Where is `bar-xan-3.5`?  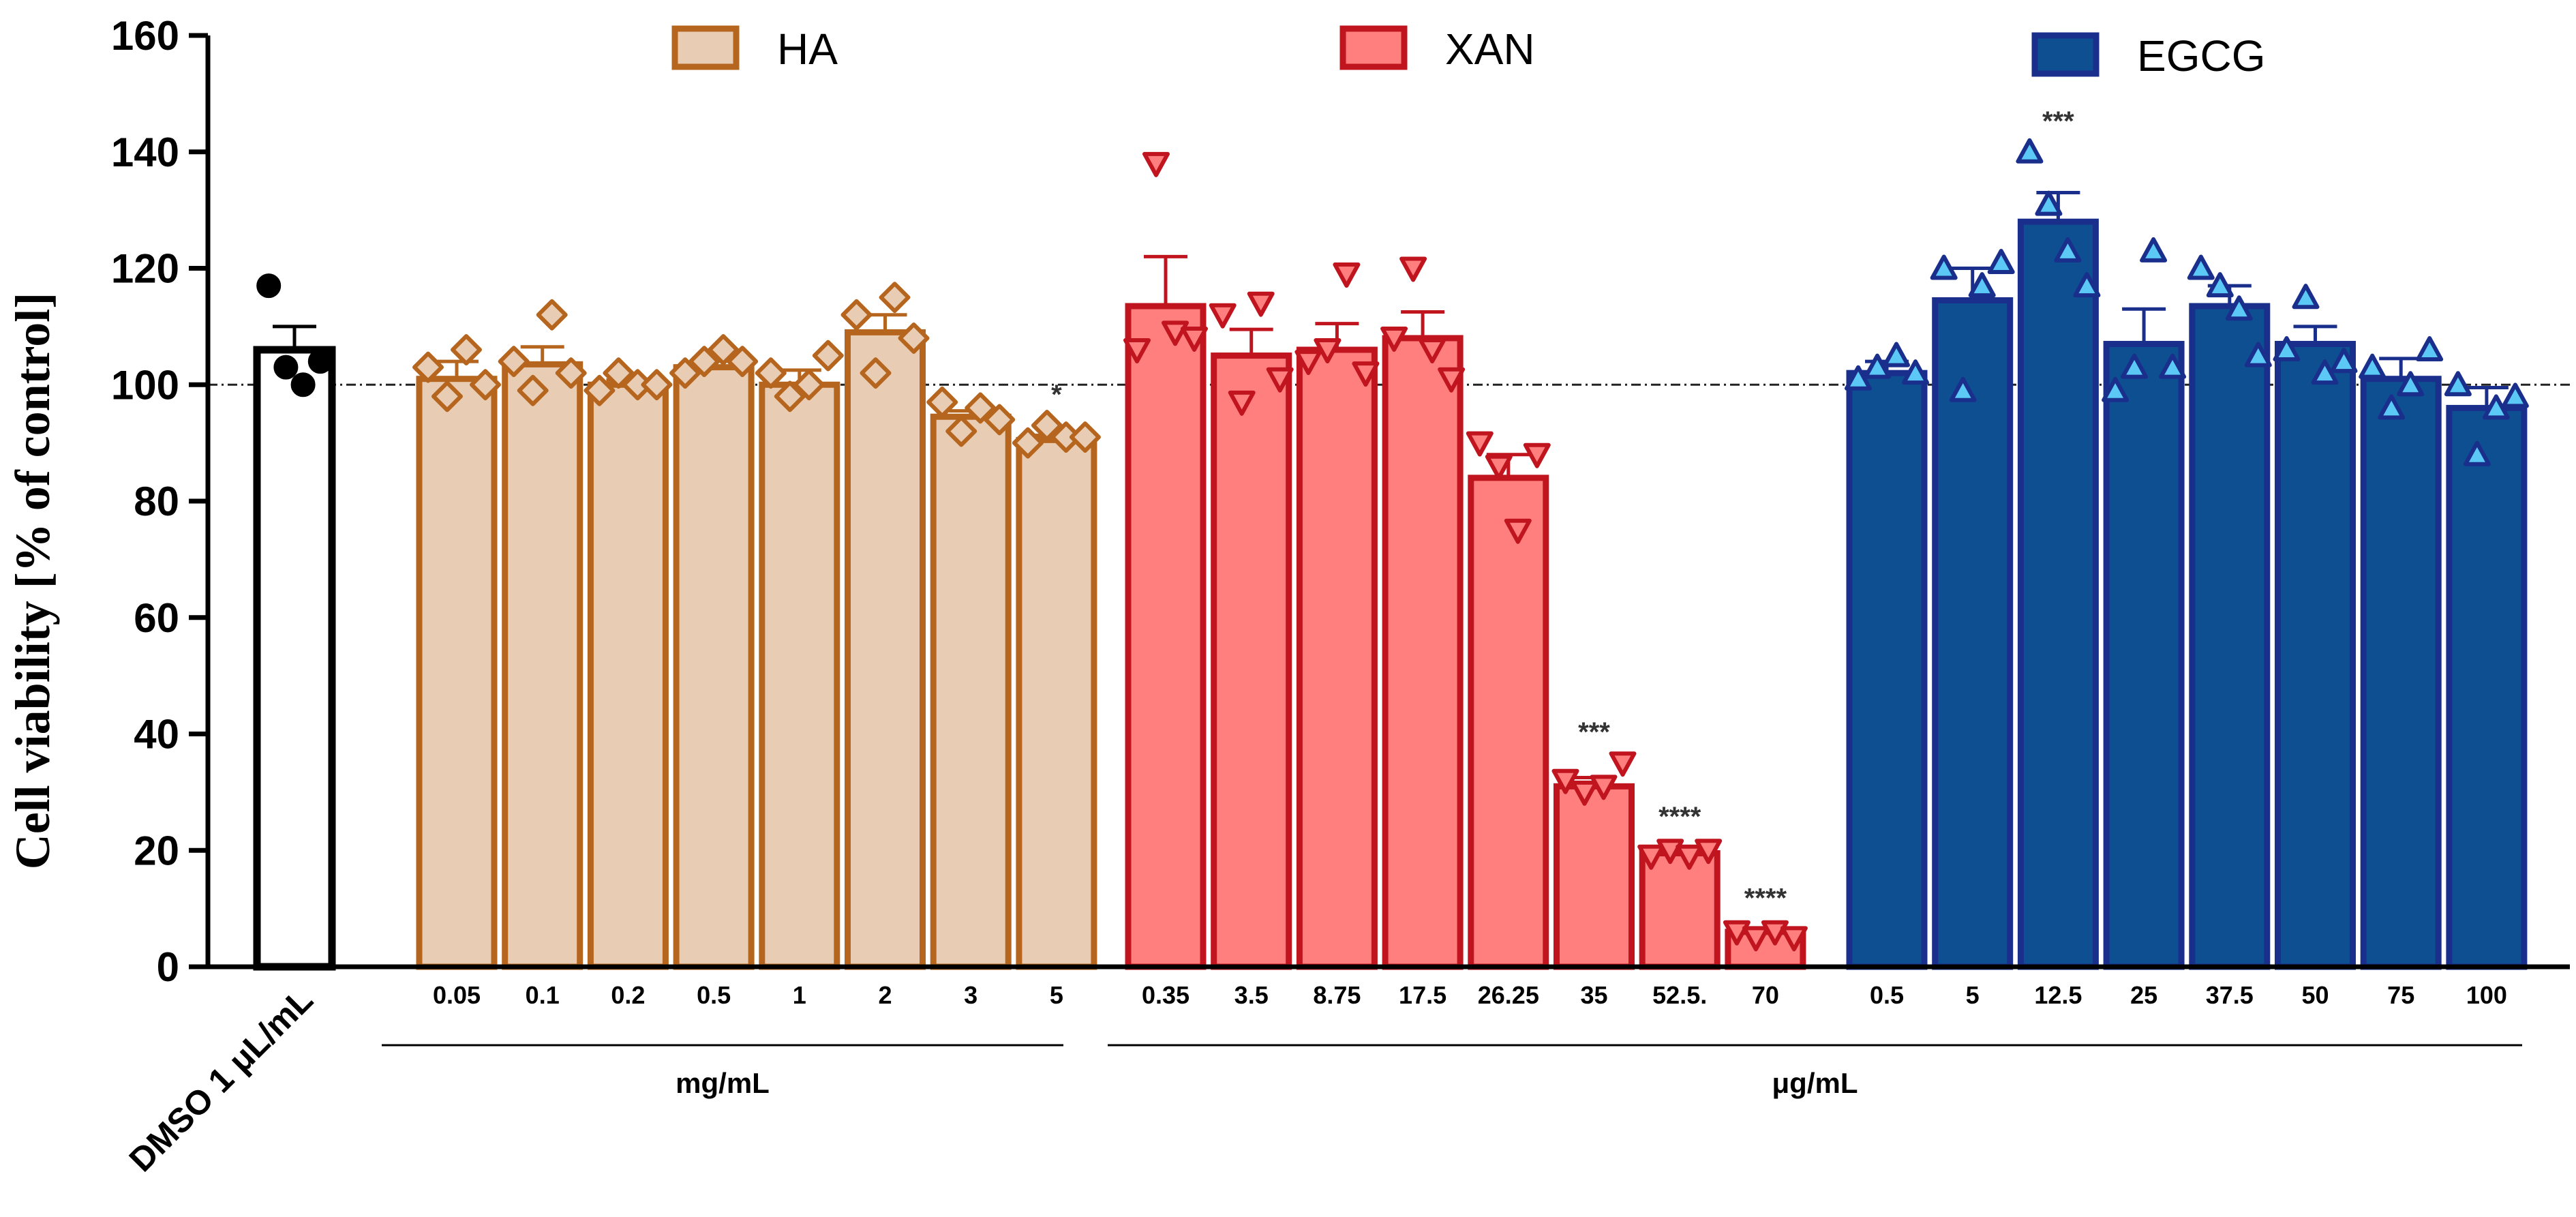 bar-xan-3.5 is located at coordinates (1251, 661).